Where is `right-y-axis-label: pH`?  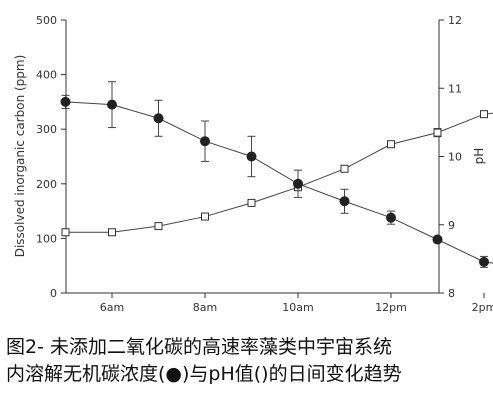
right-y-axis-label: pH is located at coordinates (479, 156).